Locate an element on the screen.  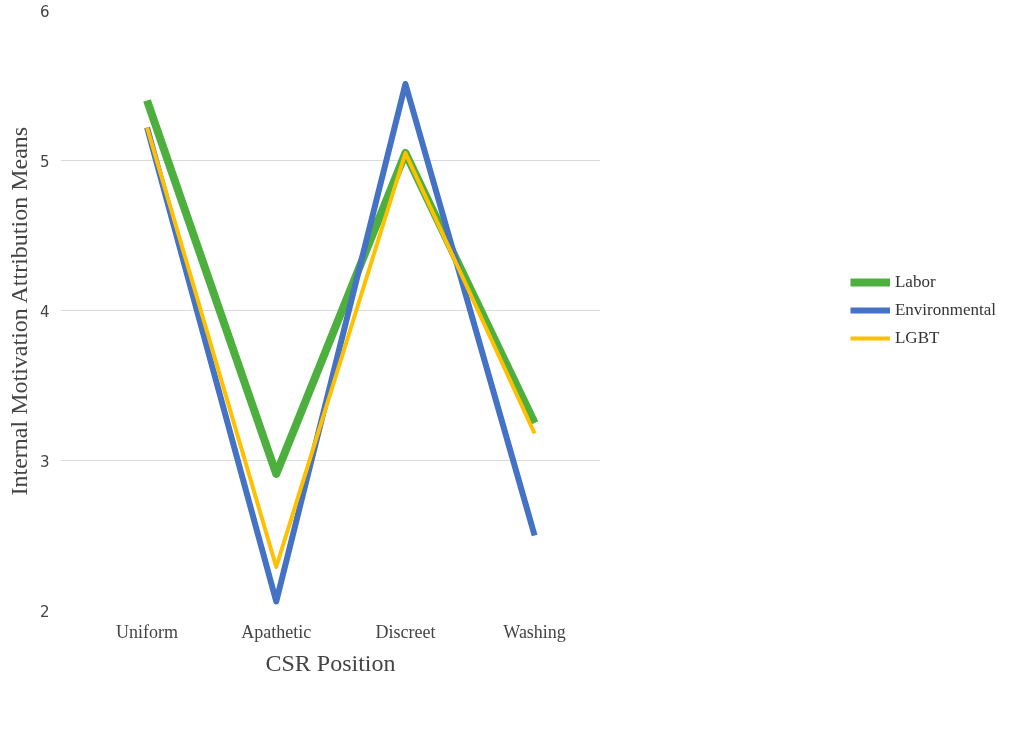
y-tick-label: 2 is located at coordinates (44, 611).